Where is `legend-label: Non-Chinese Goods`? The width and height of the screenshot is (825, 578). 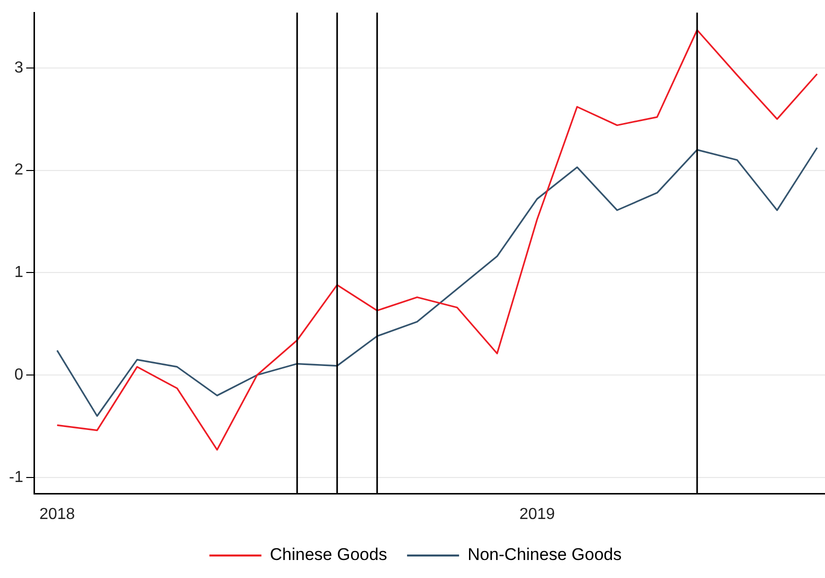
legend-label: Non-Chinese Goods is located at coordinates (545, 554).